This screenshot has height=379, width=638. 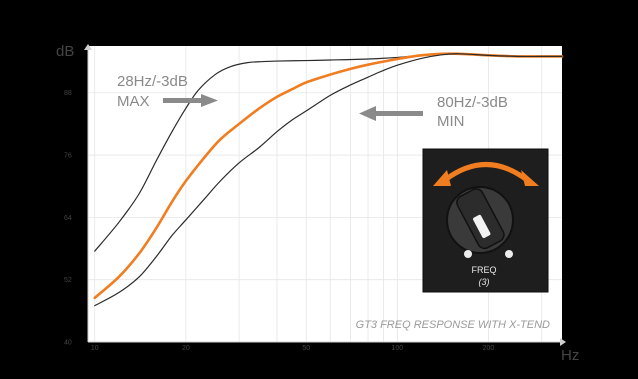 I want to click on knob-label: FREQ, so click(x=483, y=270).